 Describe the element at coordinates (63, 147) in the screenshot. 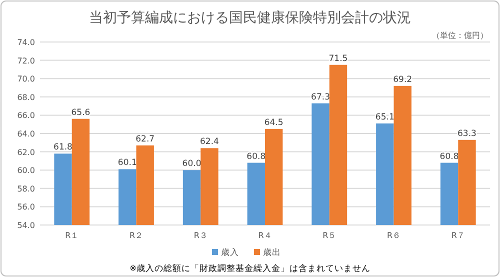

I see `data-label: 61.8` at that location.